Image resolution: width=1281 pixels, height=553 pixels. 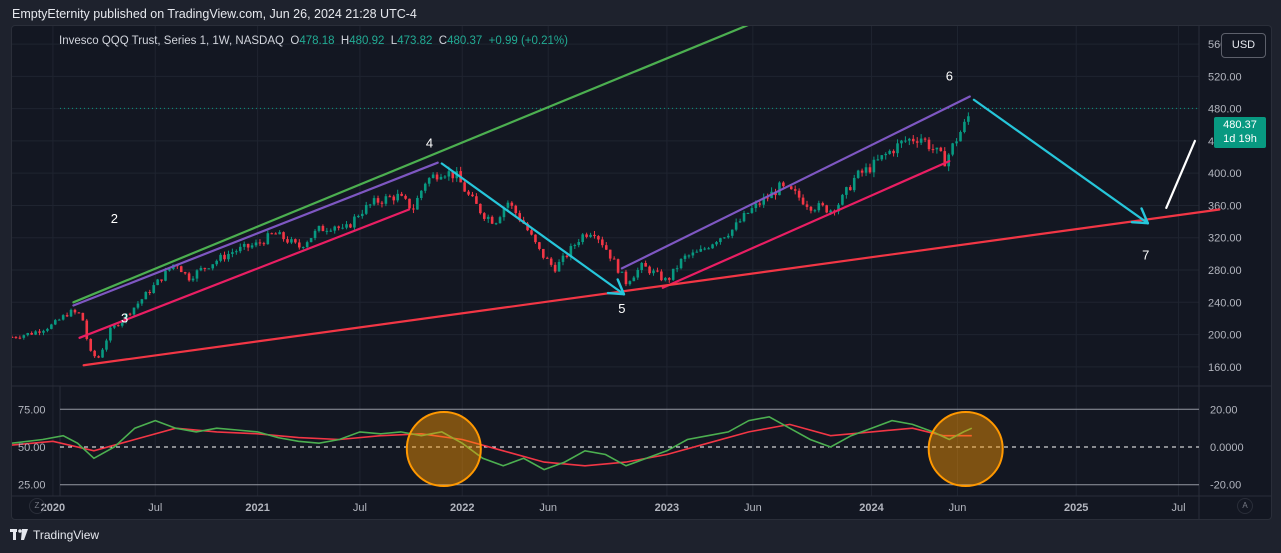 I want to click on auto-scale-a-button: A, so click(x=1245, y=506).